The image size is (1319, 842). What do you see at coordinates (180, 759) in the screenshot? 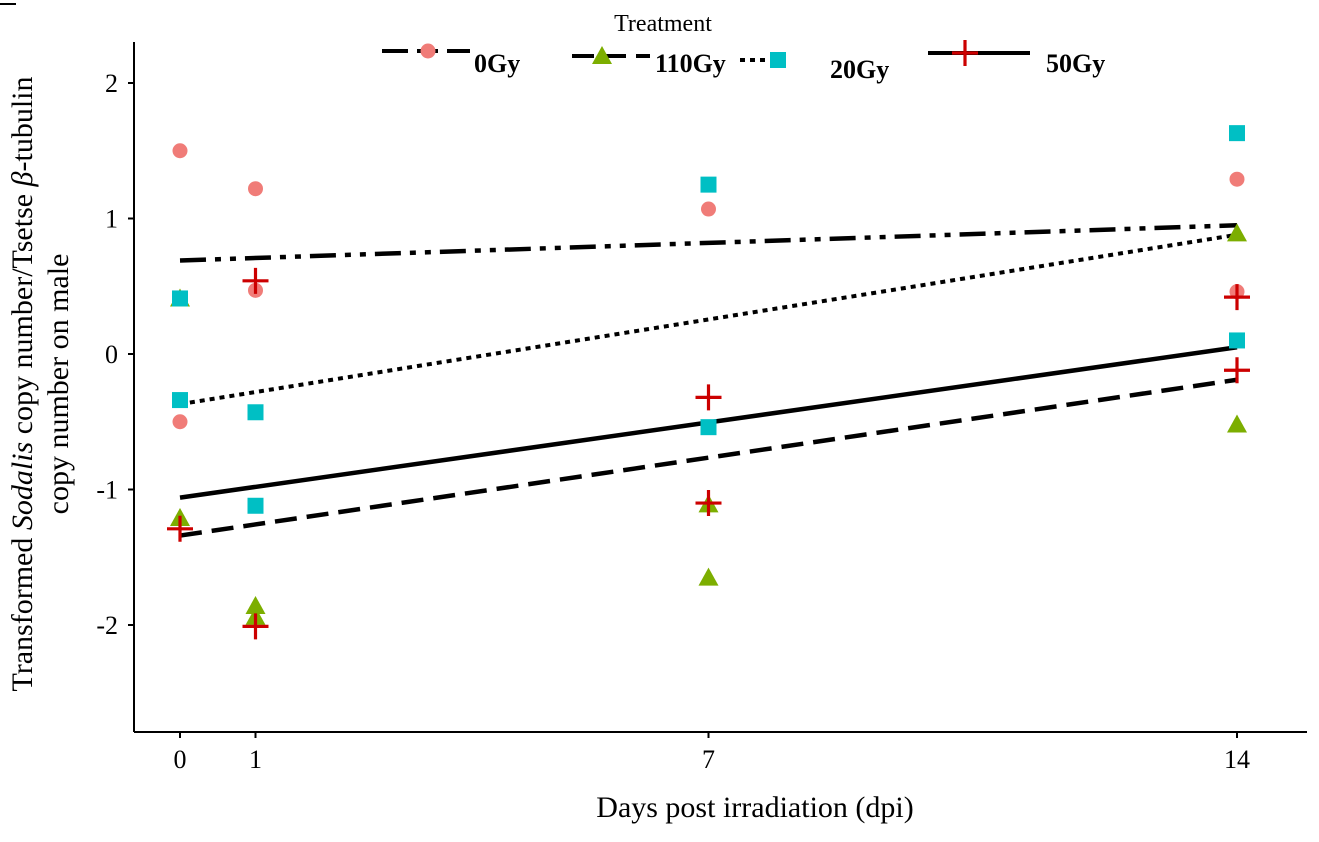
I see `x-tick-label: 0` at bounding box center [180, 759].